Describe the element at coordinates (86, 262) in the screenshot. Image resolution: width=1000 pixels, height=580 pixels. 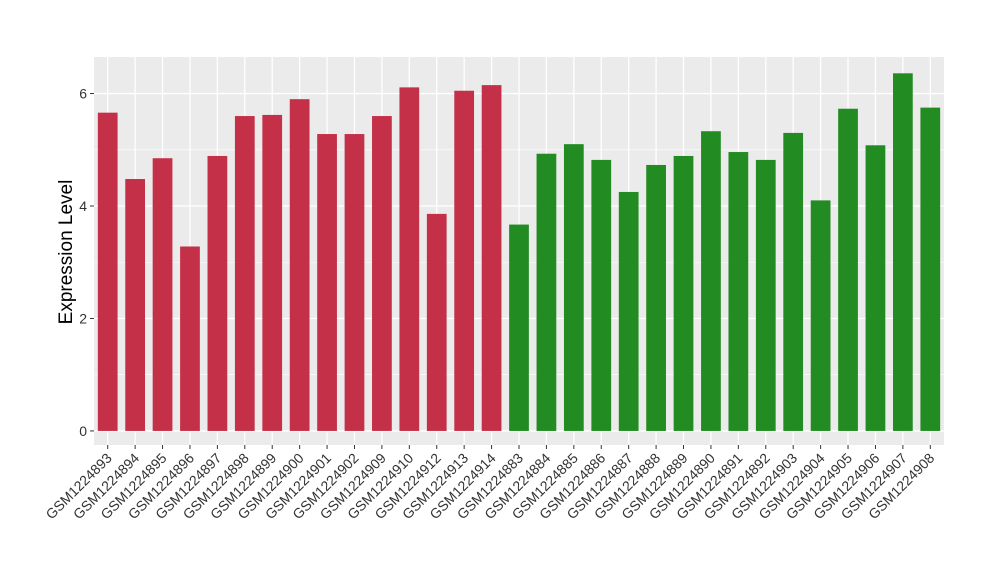
I see `y-axis: 0 2 4 6` at that location.